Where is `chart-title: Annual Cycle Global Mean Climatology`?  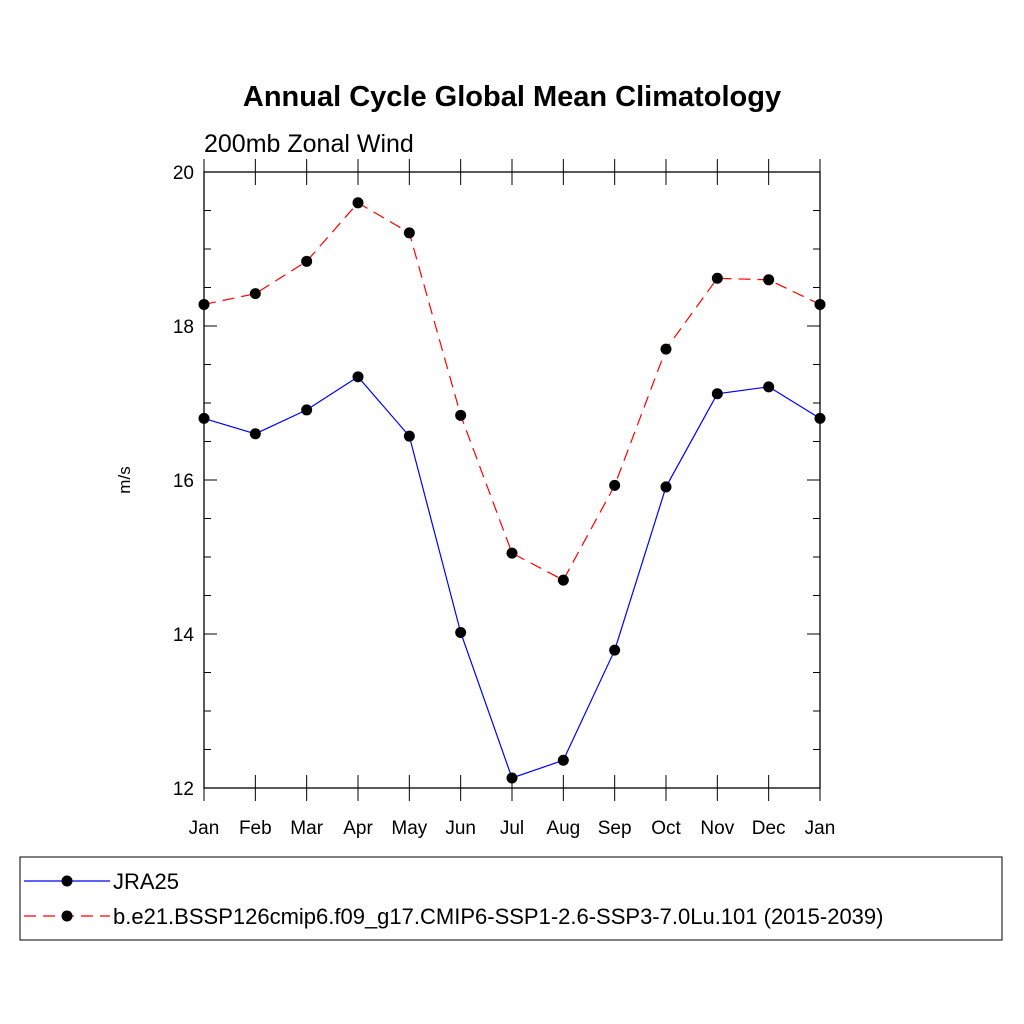 chart-title: Annual Cycle Global Mean Climatology is located at coordinates (512, 97).